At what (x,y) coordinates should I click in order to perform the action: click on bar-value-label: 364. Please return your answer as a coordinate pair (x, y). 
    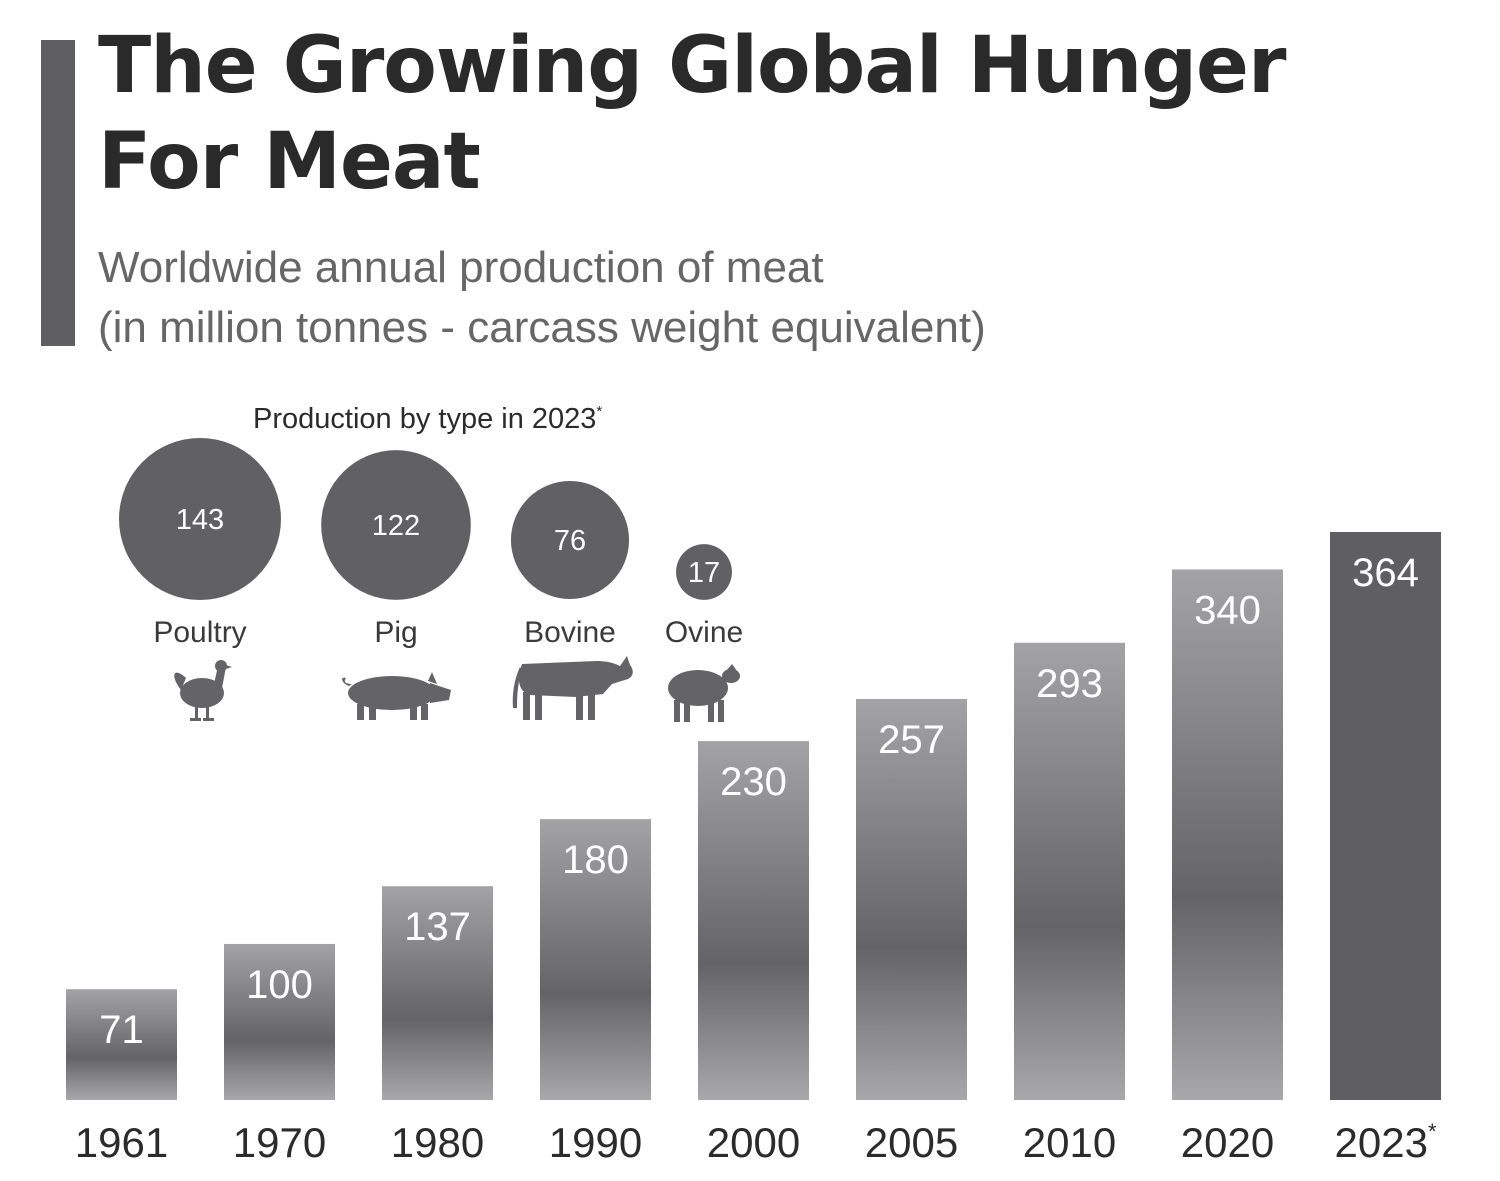
    Looking at the image, I should click on (1385, 573).